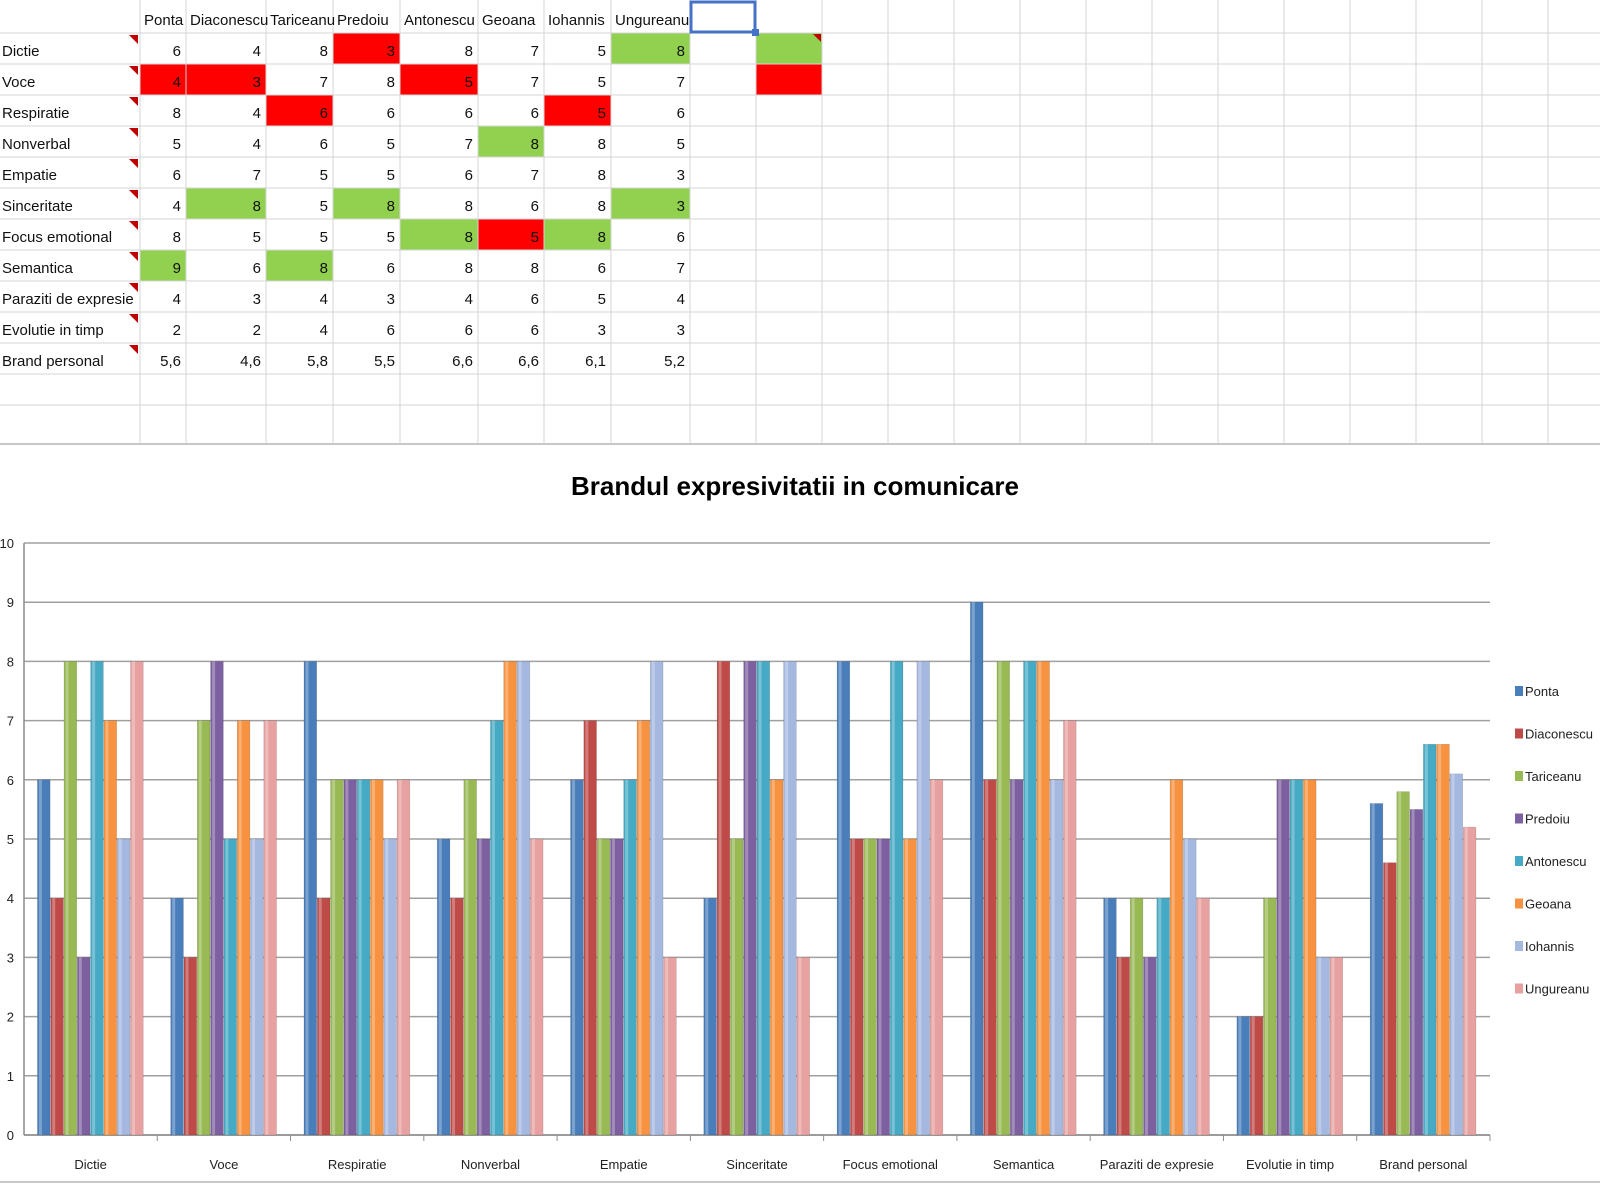 This screenshot has width=1600, height=1200. What do you see at coordinates (1557, 989) in the screenshot?
I see `legend-label: Ungureanu` at bounding box center [1557, 989].